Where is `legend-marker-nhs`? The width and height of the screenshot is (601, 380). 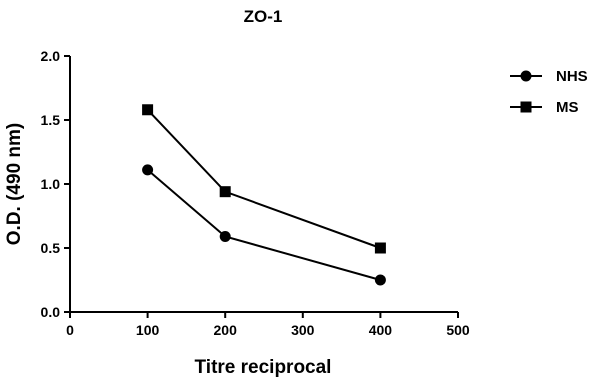 legend-marker-nhs is located at coordinates (526, 76).